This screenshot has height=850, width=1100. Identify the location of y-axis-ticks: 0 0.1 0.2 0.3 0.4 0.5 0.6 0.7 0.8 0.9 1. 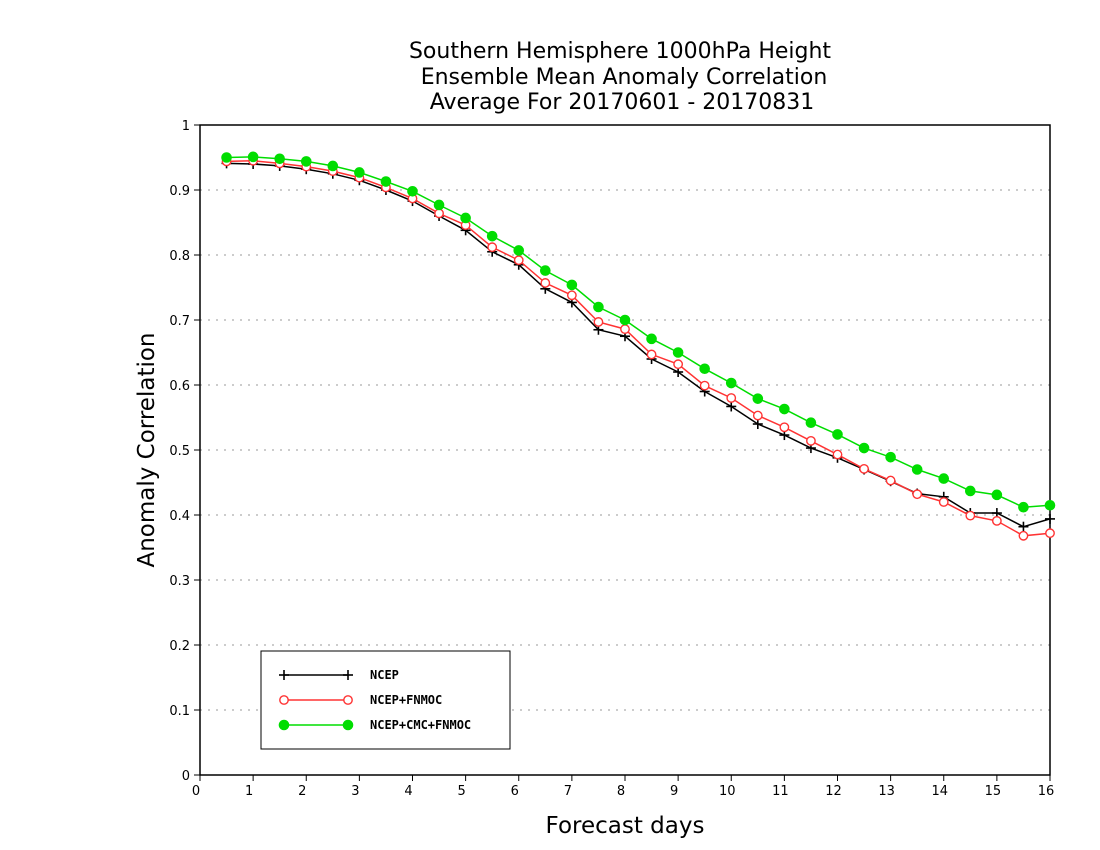
(184, 451).